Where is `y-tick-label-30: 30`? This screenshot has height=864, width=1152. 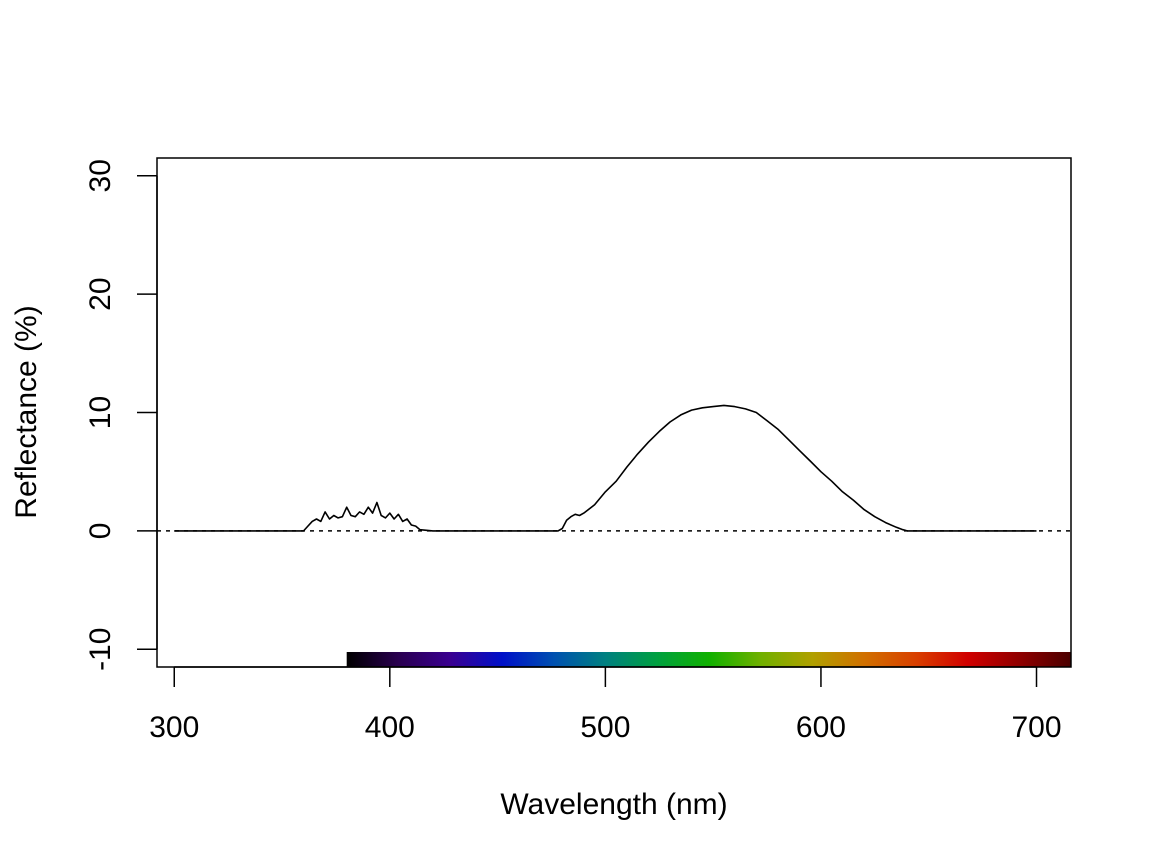 y-tick-label-30: 30 is located at coordinates (100, 175).